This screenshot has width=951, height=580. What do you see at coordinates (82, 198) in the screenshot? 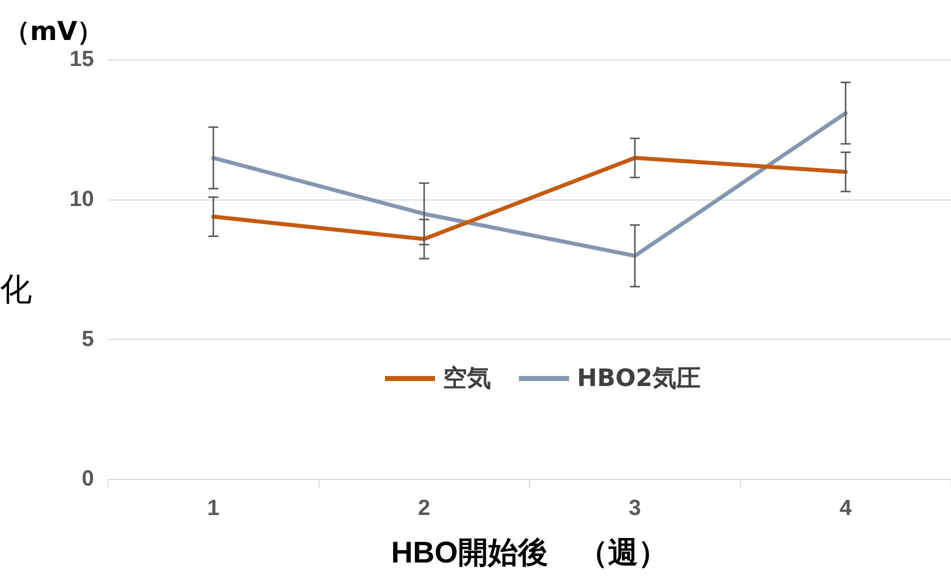
I see `y-tick-label: 10` at bounding box center [82, 198].